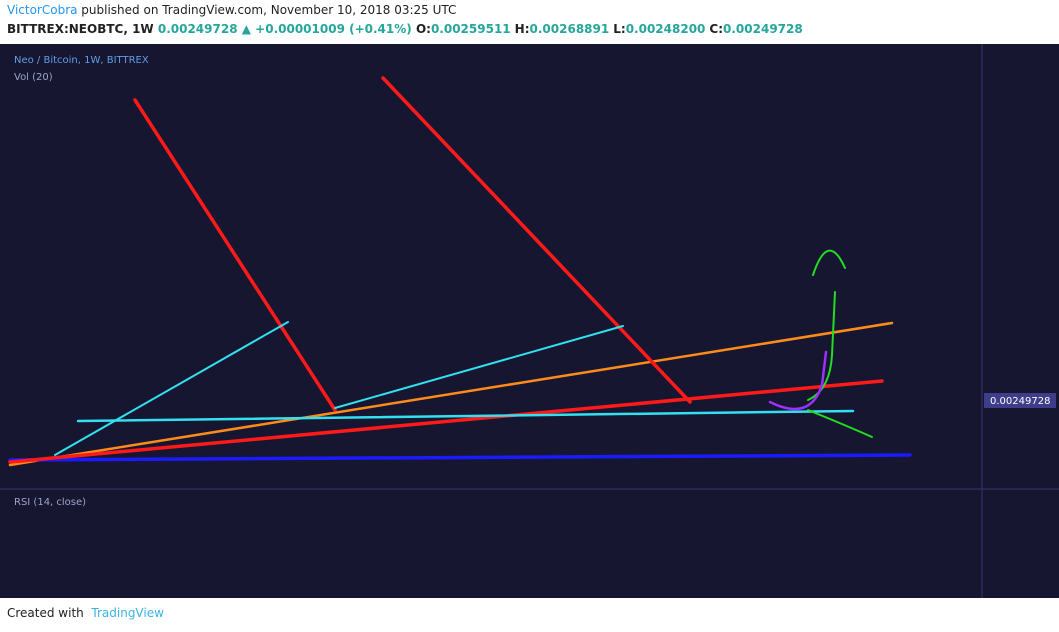 Image resolution: width=1059 pixels, height=632 pixels. Describe the element at coordinates (50, 502) in the screenshot. I see `rsi-title: RSI (14, close)` at that location.